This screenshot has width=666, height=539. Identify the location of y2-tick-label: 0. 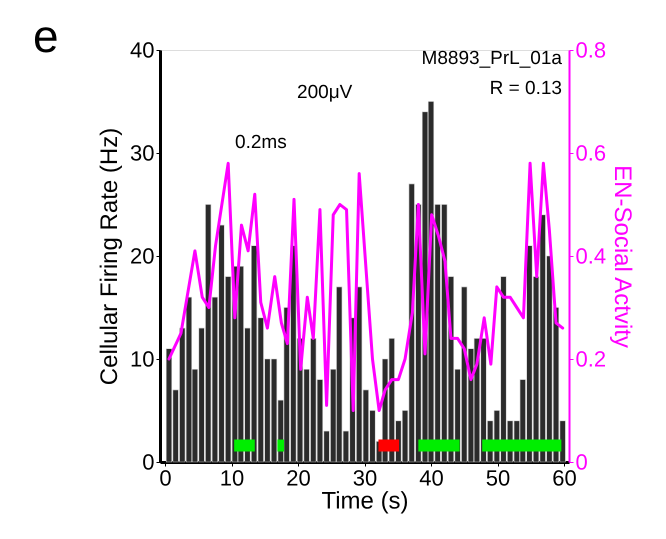
(582, 462).